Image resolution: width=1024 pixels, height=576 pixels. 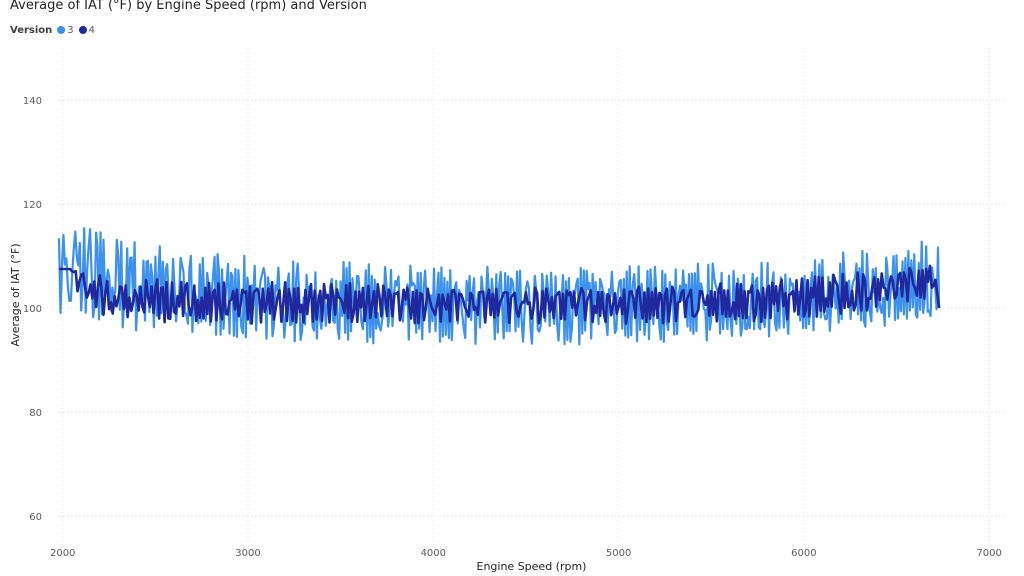 What do you see at coordinates (32, 309) in the screenshot?
I see `y-tick-label: 100` at bounding box center [32, 309].